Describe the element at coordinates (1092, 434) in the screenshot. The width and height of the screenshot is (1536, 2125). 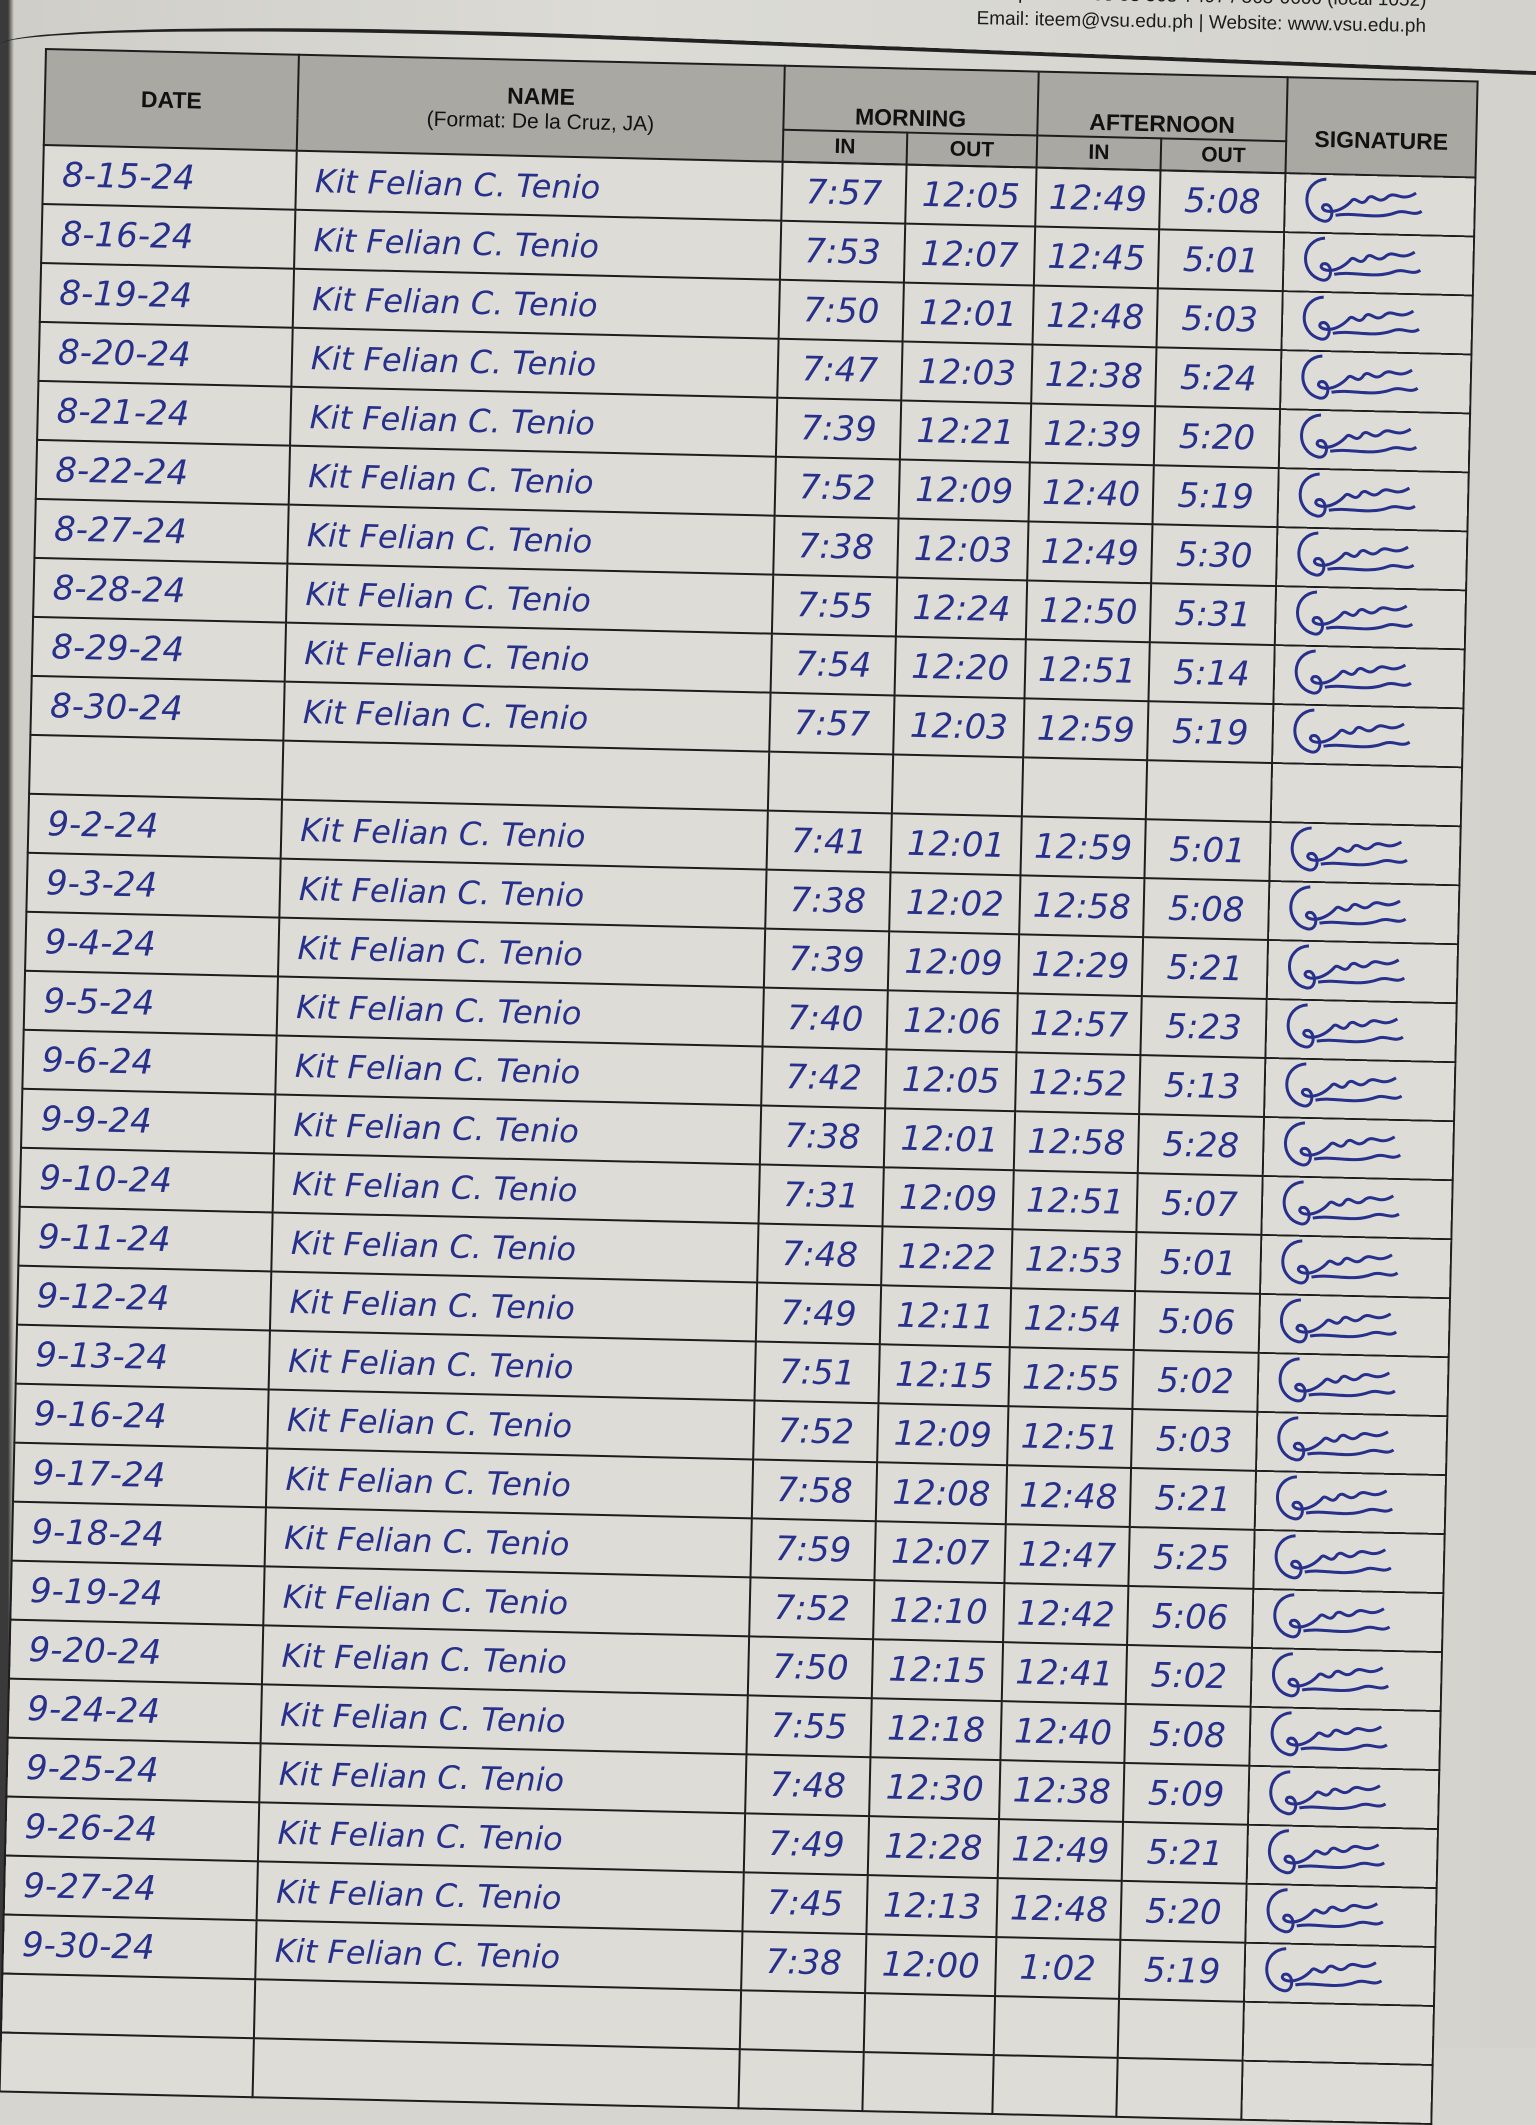
I see `afternoon-in-cell: 12:39` at that location.